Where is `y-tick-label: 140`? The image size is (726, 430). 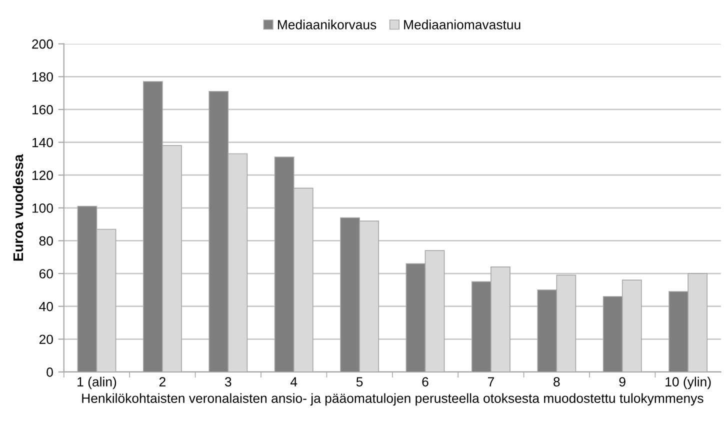
y-tick-label: 140 is located at coordinates (42, 143).